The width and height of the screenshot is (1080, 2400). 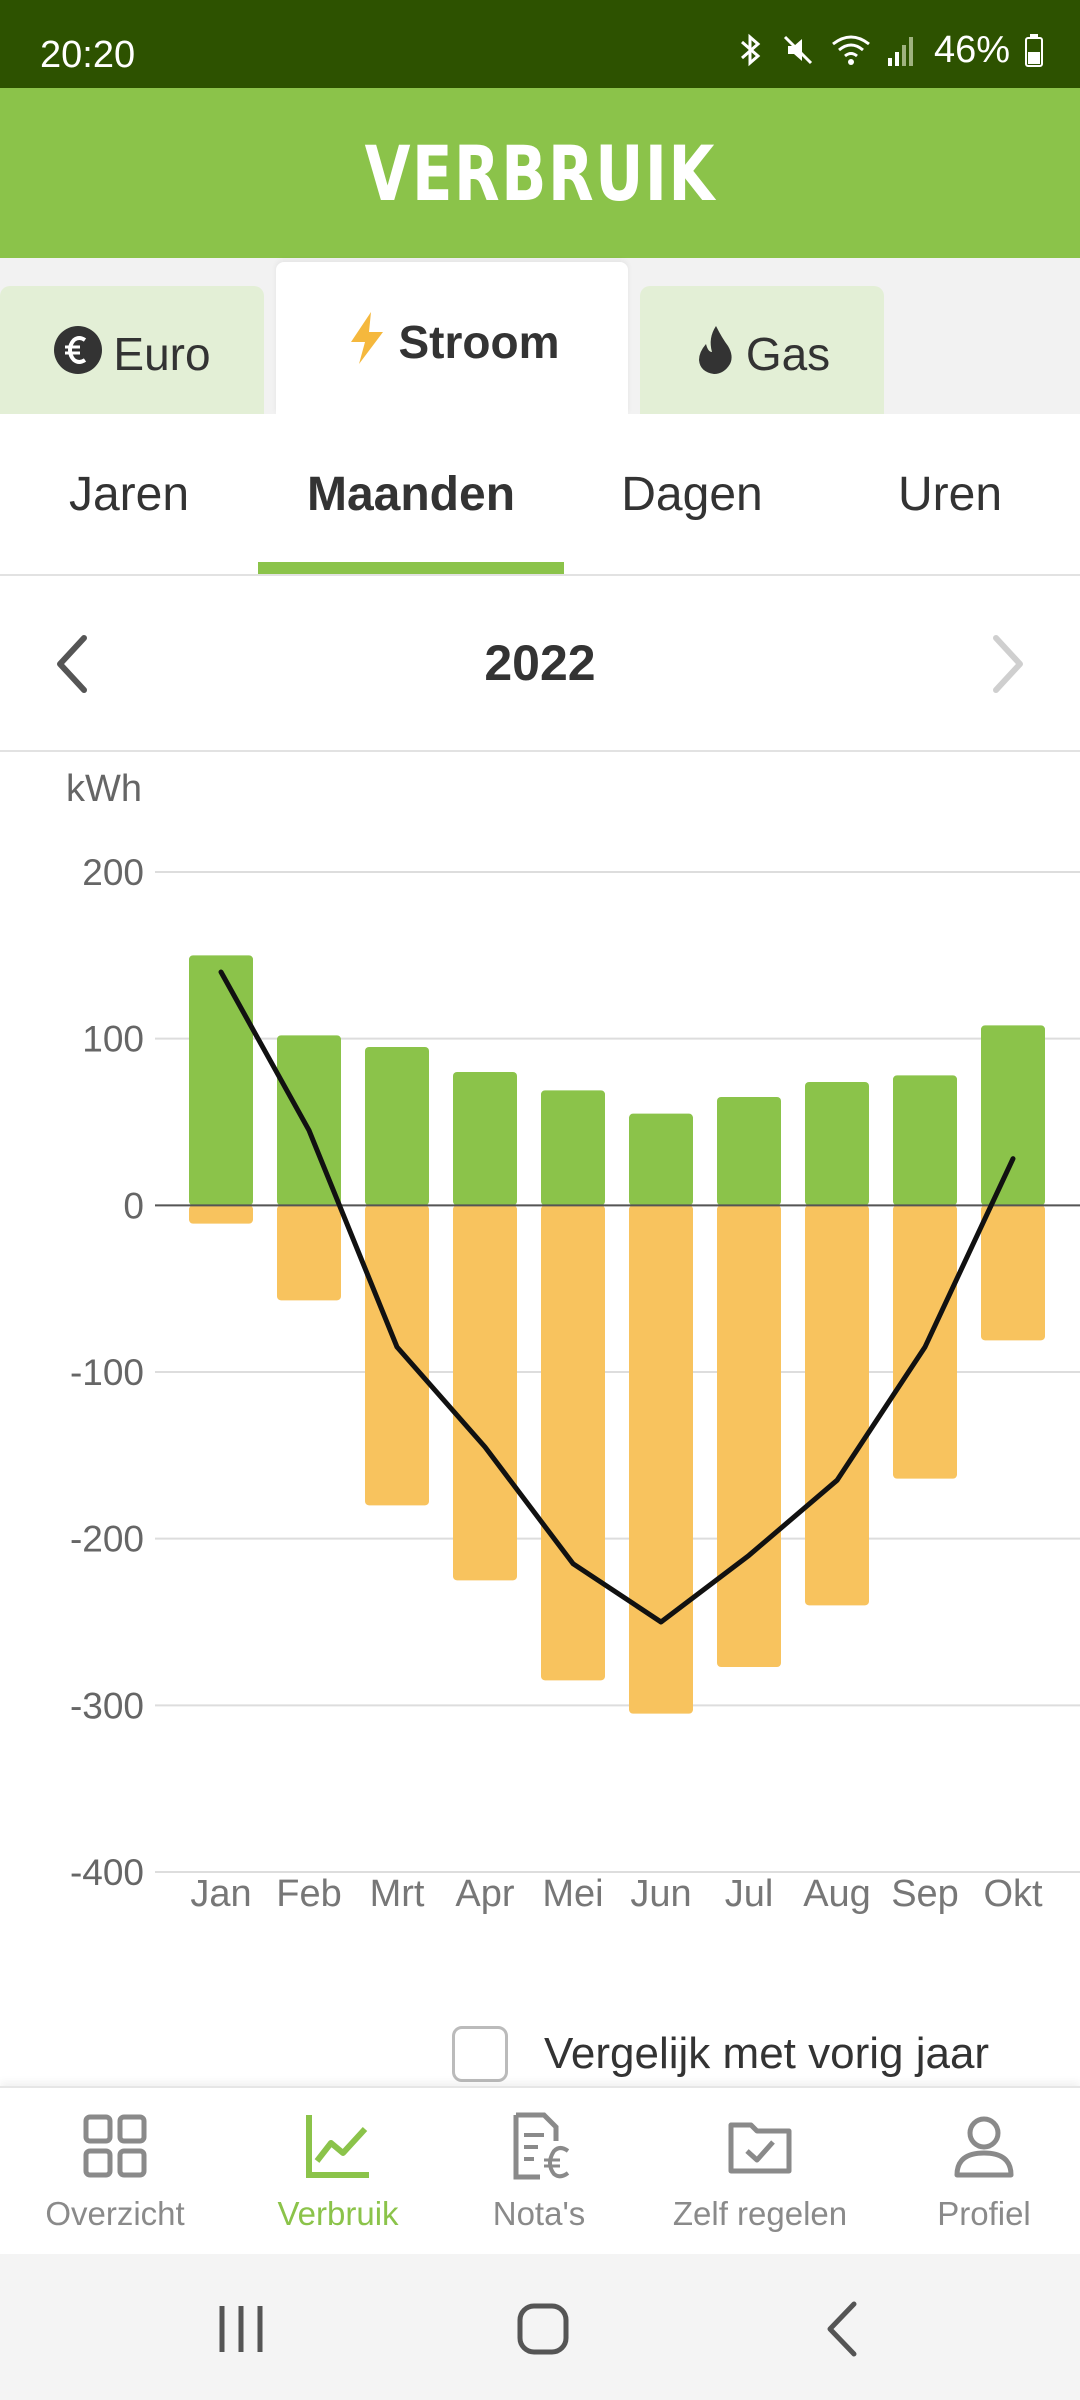 I want to click on x-tick-label: Jun, so click(x=660, y=1894).